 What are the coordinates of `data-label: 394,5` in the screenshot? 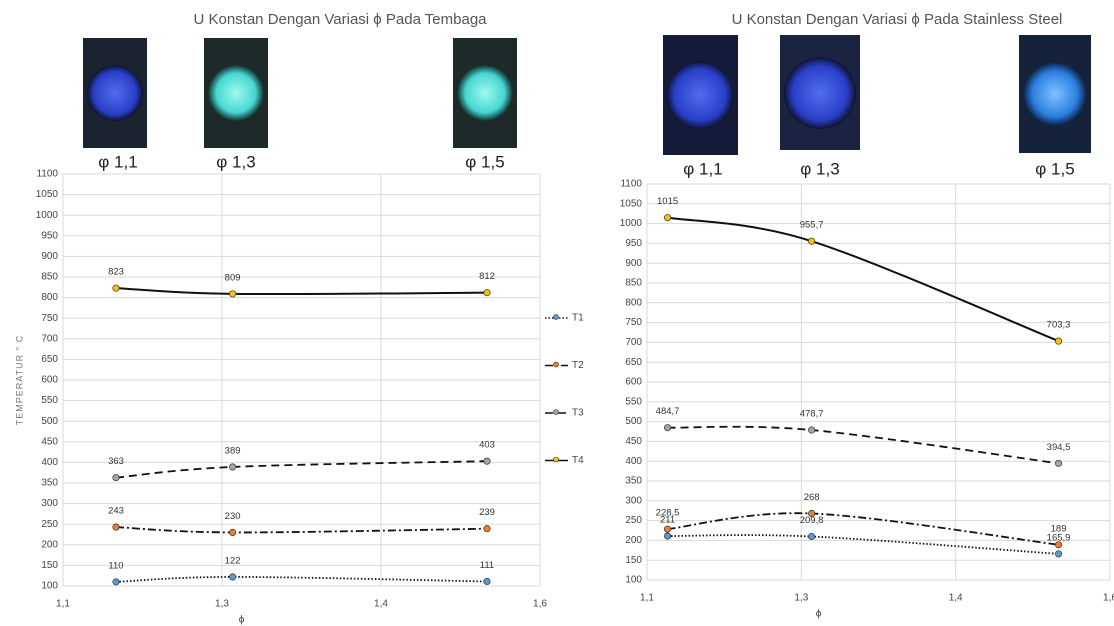 It's located at (1059, 447).